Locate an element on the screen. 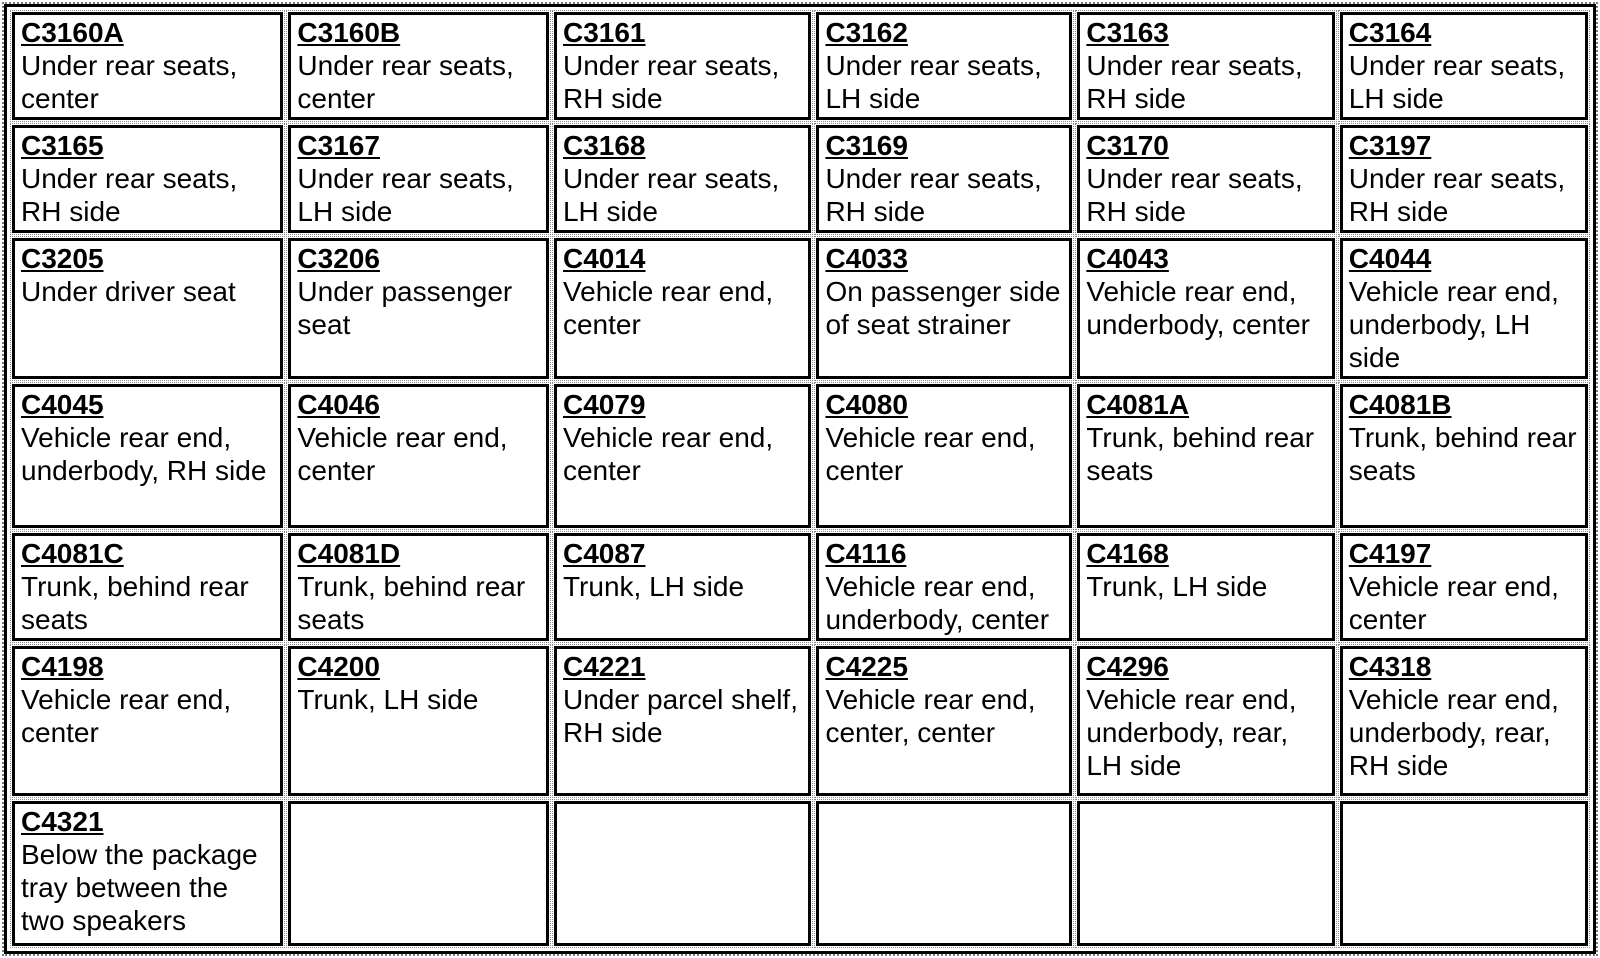  connector-cell: C3169 Under rear seats, RH side is located at coordinates (944, 179).